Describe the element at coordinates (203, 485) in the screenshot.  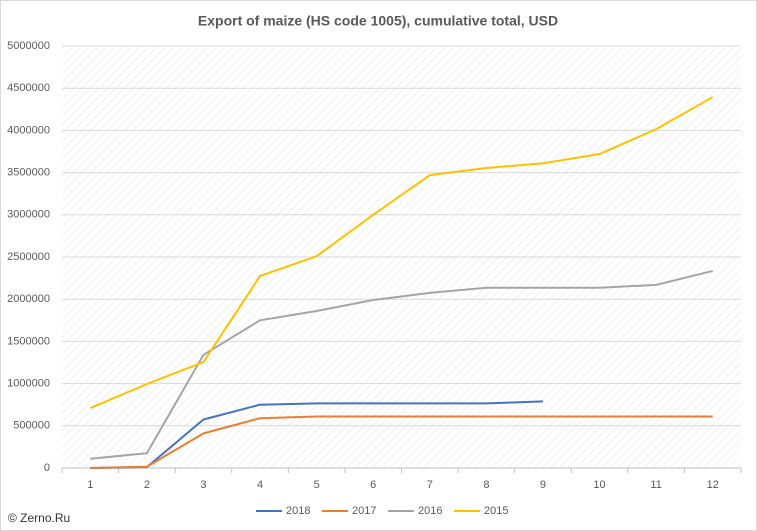
I see `x-tick-label: 3` at that location.